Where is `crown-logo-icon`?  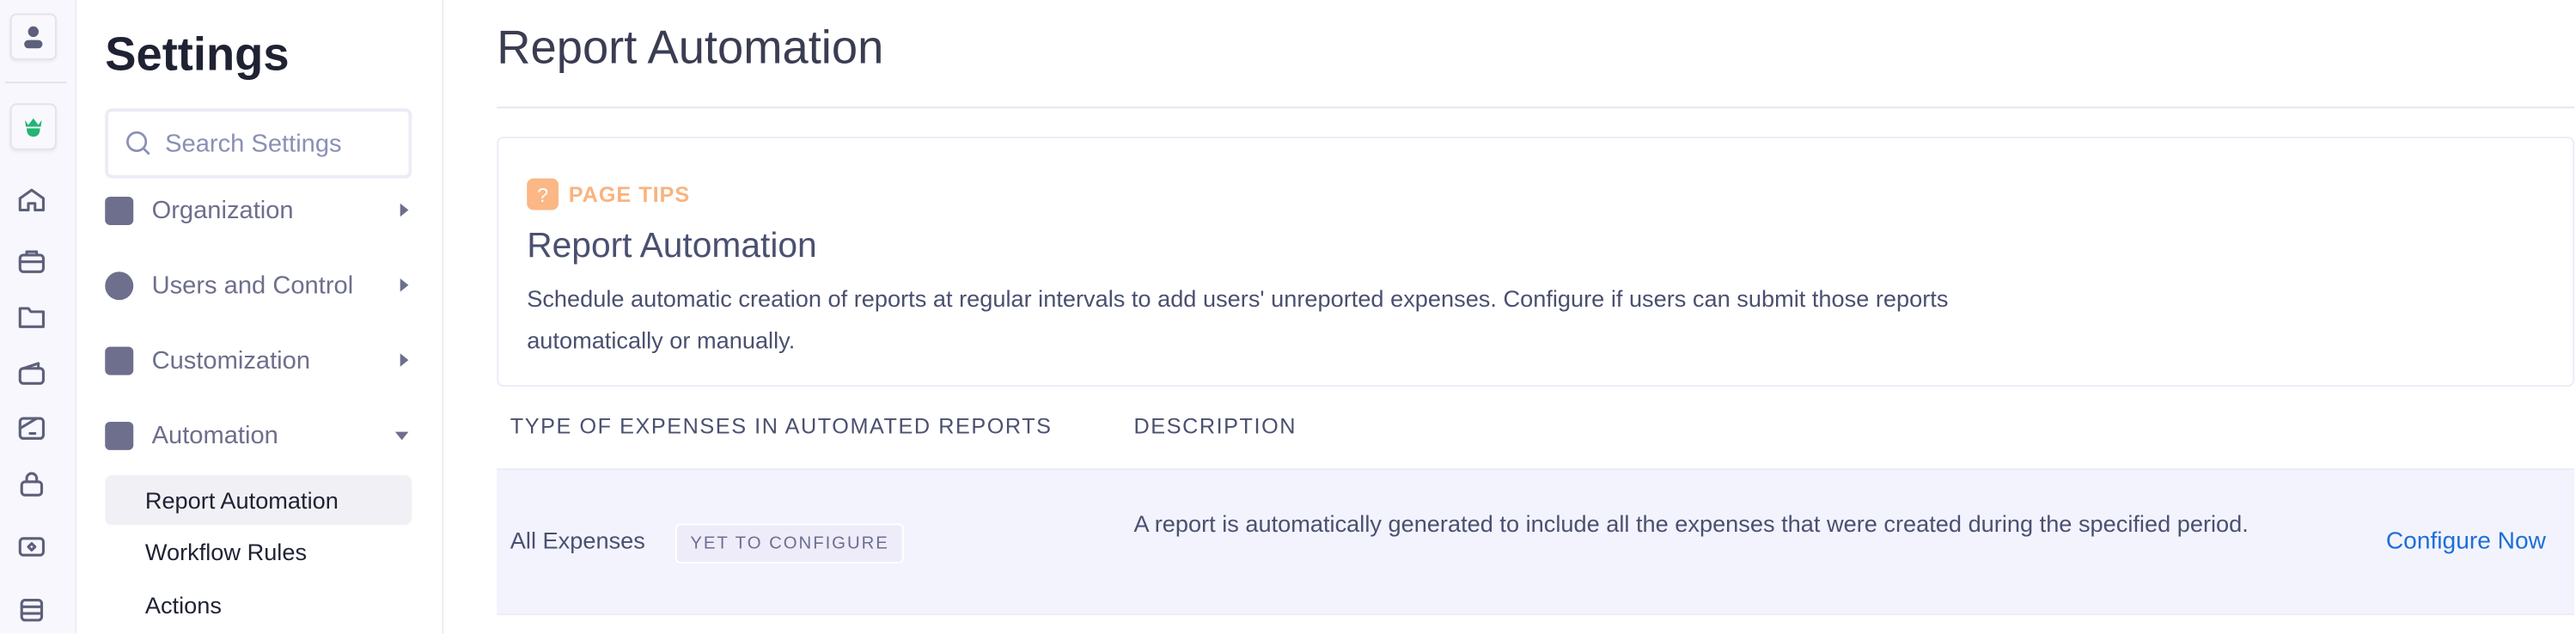
crown-logo-icon is located at coordinates (33, 127).